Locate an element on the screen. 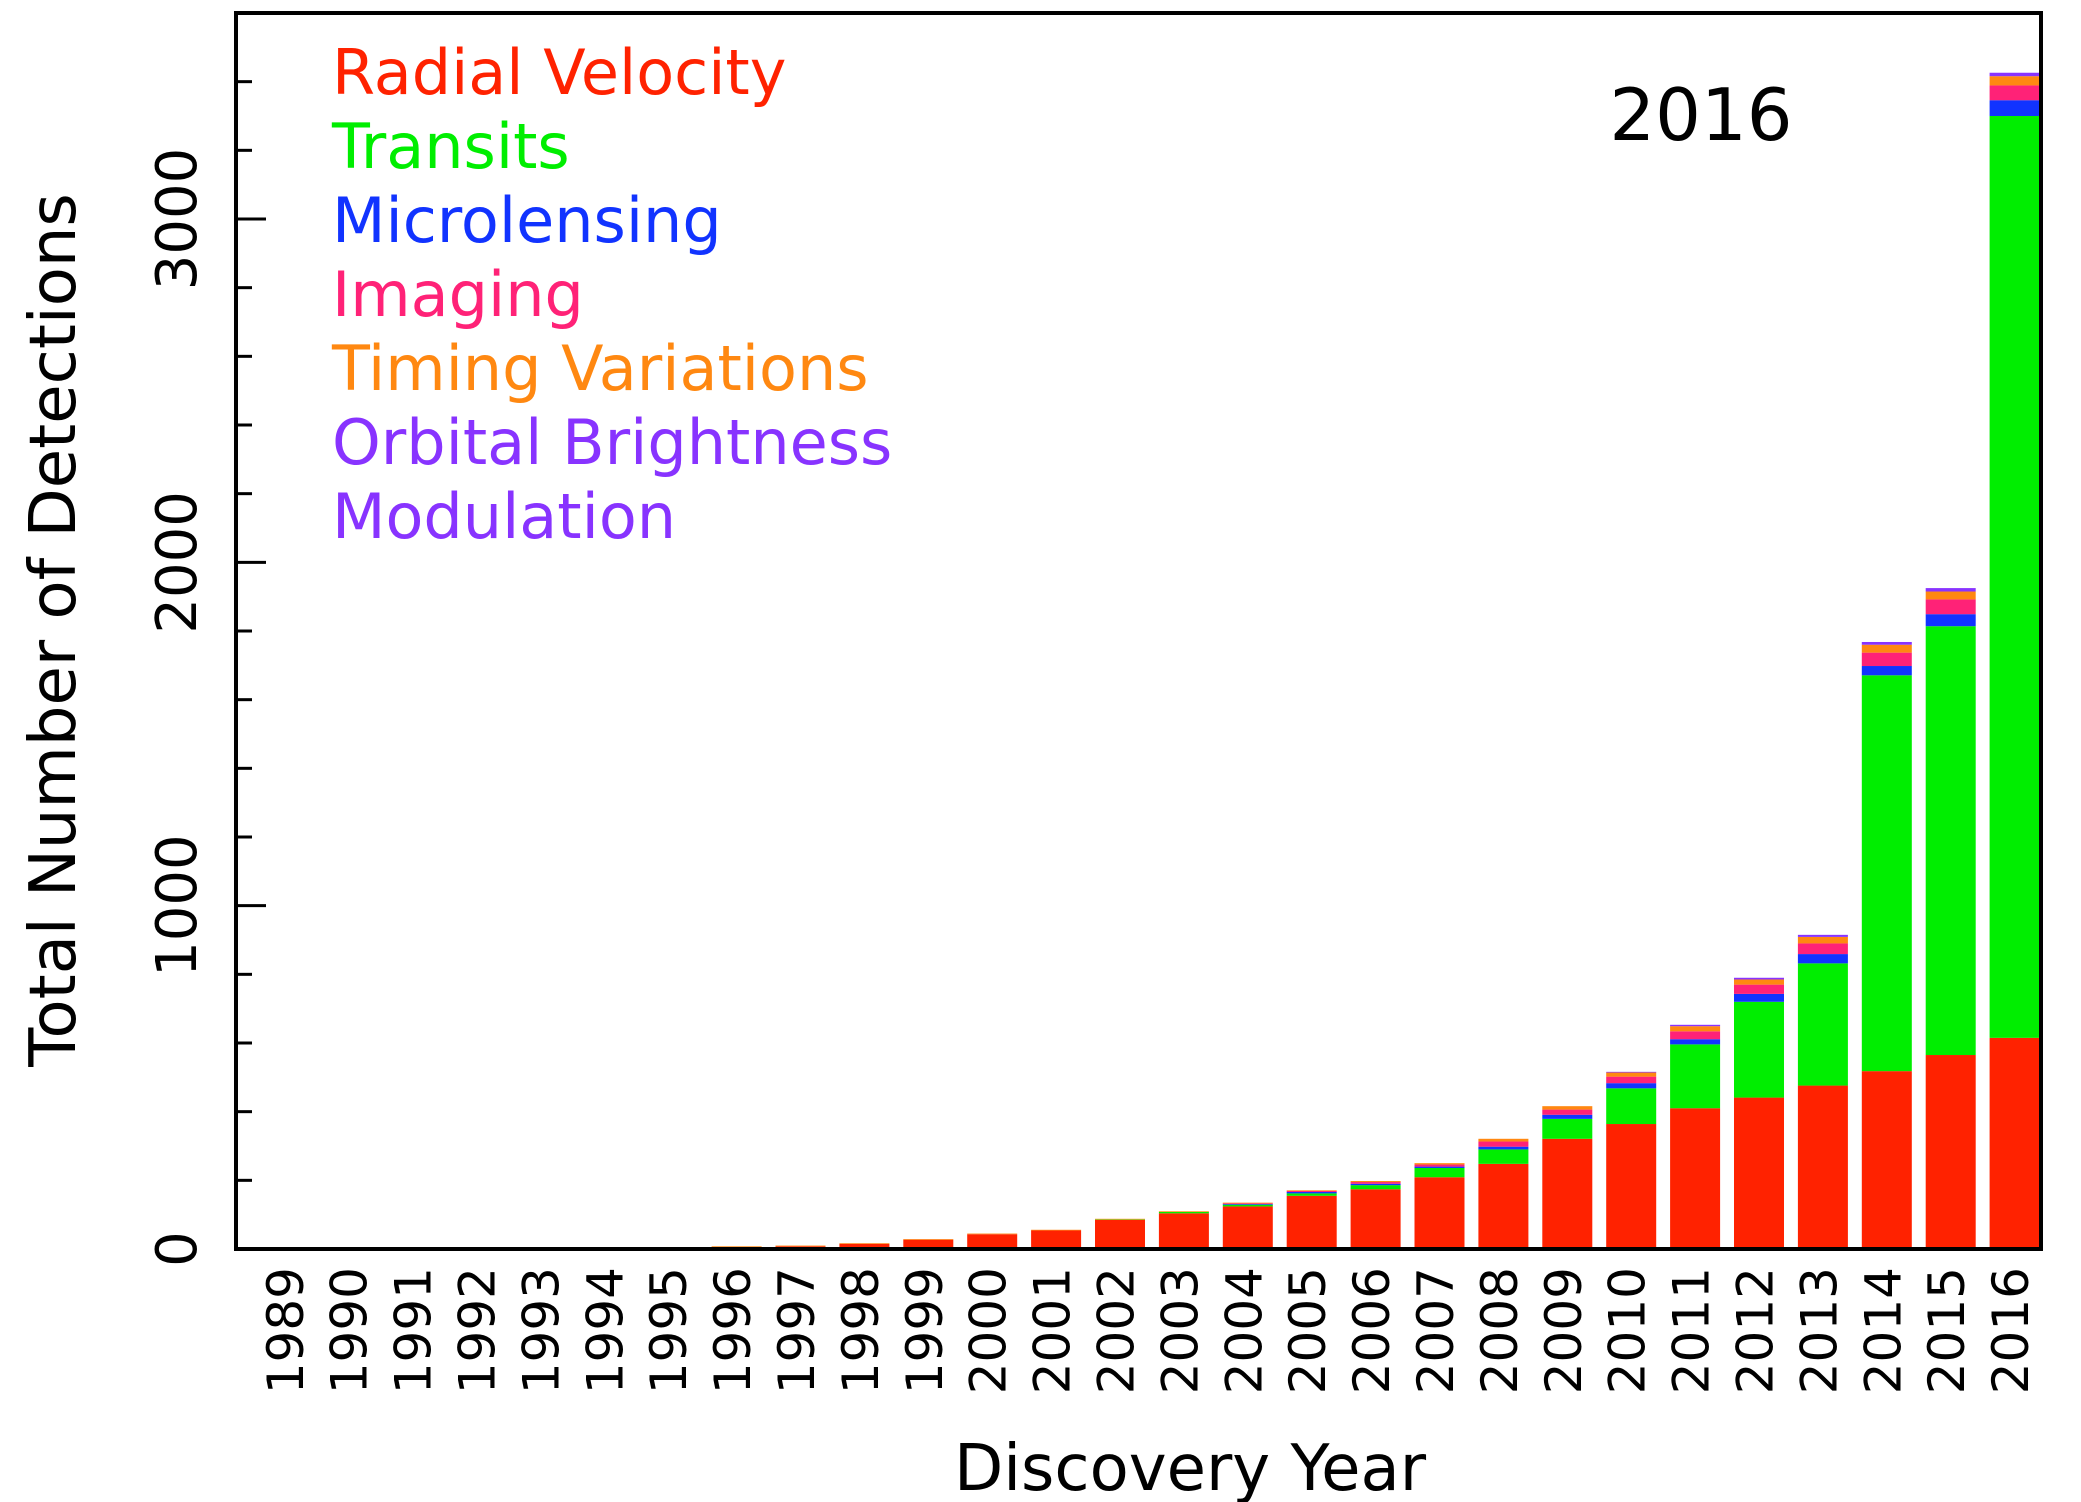 This screenshot has width=2081, height=1502. x-tick-label: 2007 is located at coordinates (1436, 1330).